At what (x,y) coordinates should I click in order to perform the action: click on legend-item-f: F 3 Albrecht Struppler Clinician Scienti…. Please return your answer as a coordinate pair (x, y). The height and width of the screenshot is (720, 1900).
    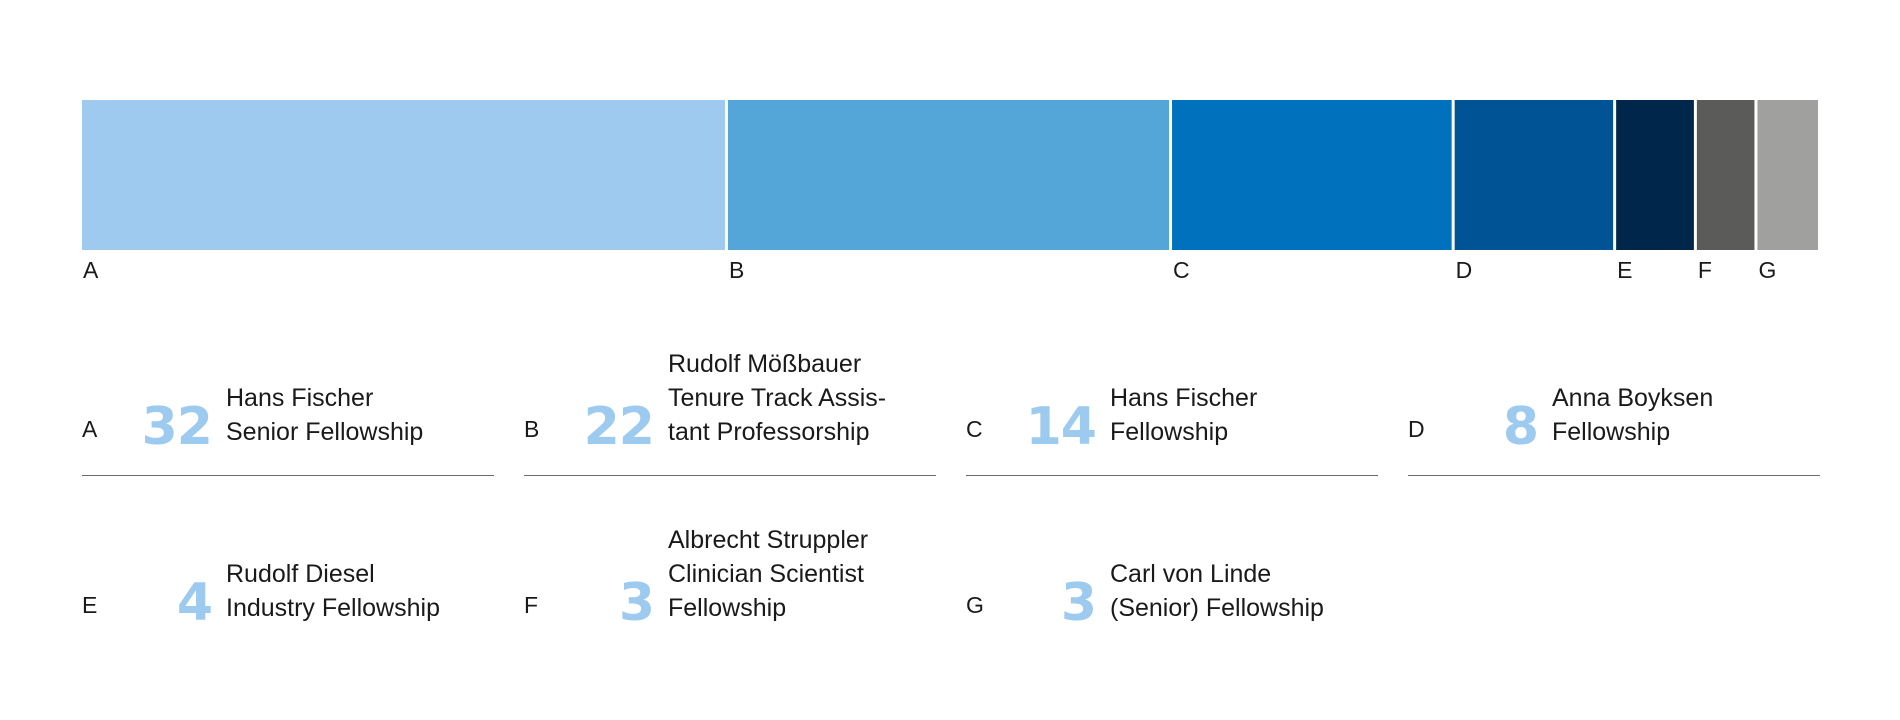
    Looking at the image, I should click on (730, 552).